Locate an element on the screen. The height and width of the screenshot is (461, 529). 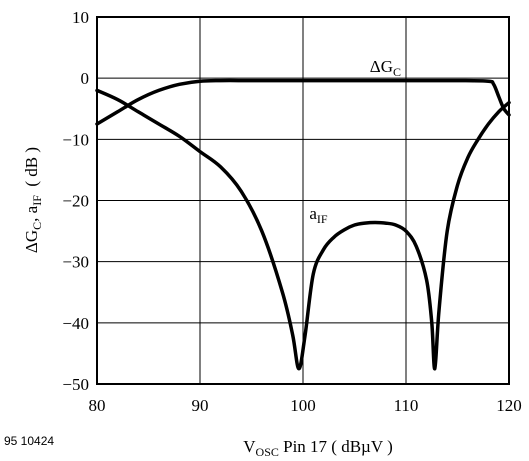
x-tick-label: 110 is located at coordinates (406, 405).